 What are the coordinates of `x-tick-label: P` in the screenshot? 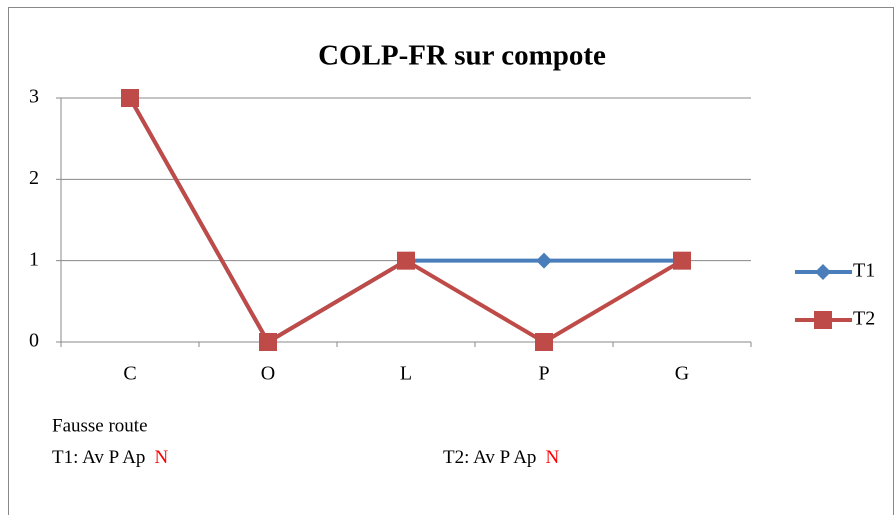 It's located at (543, 374).